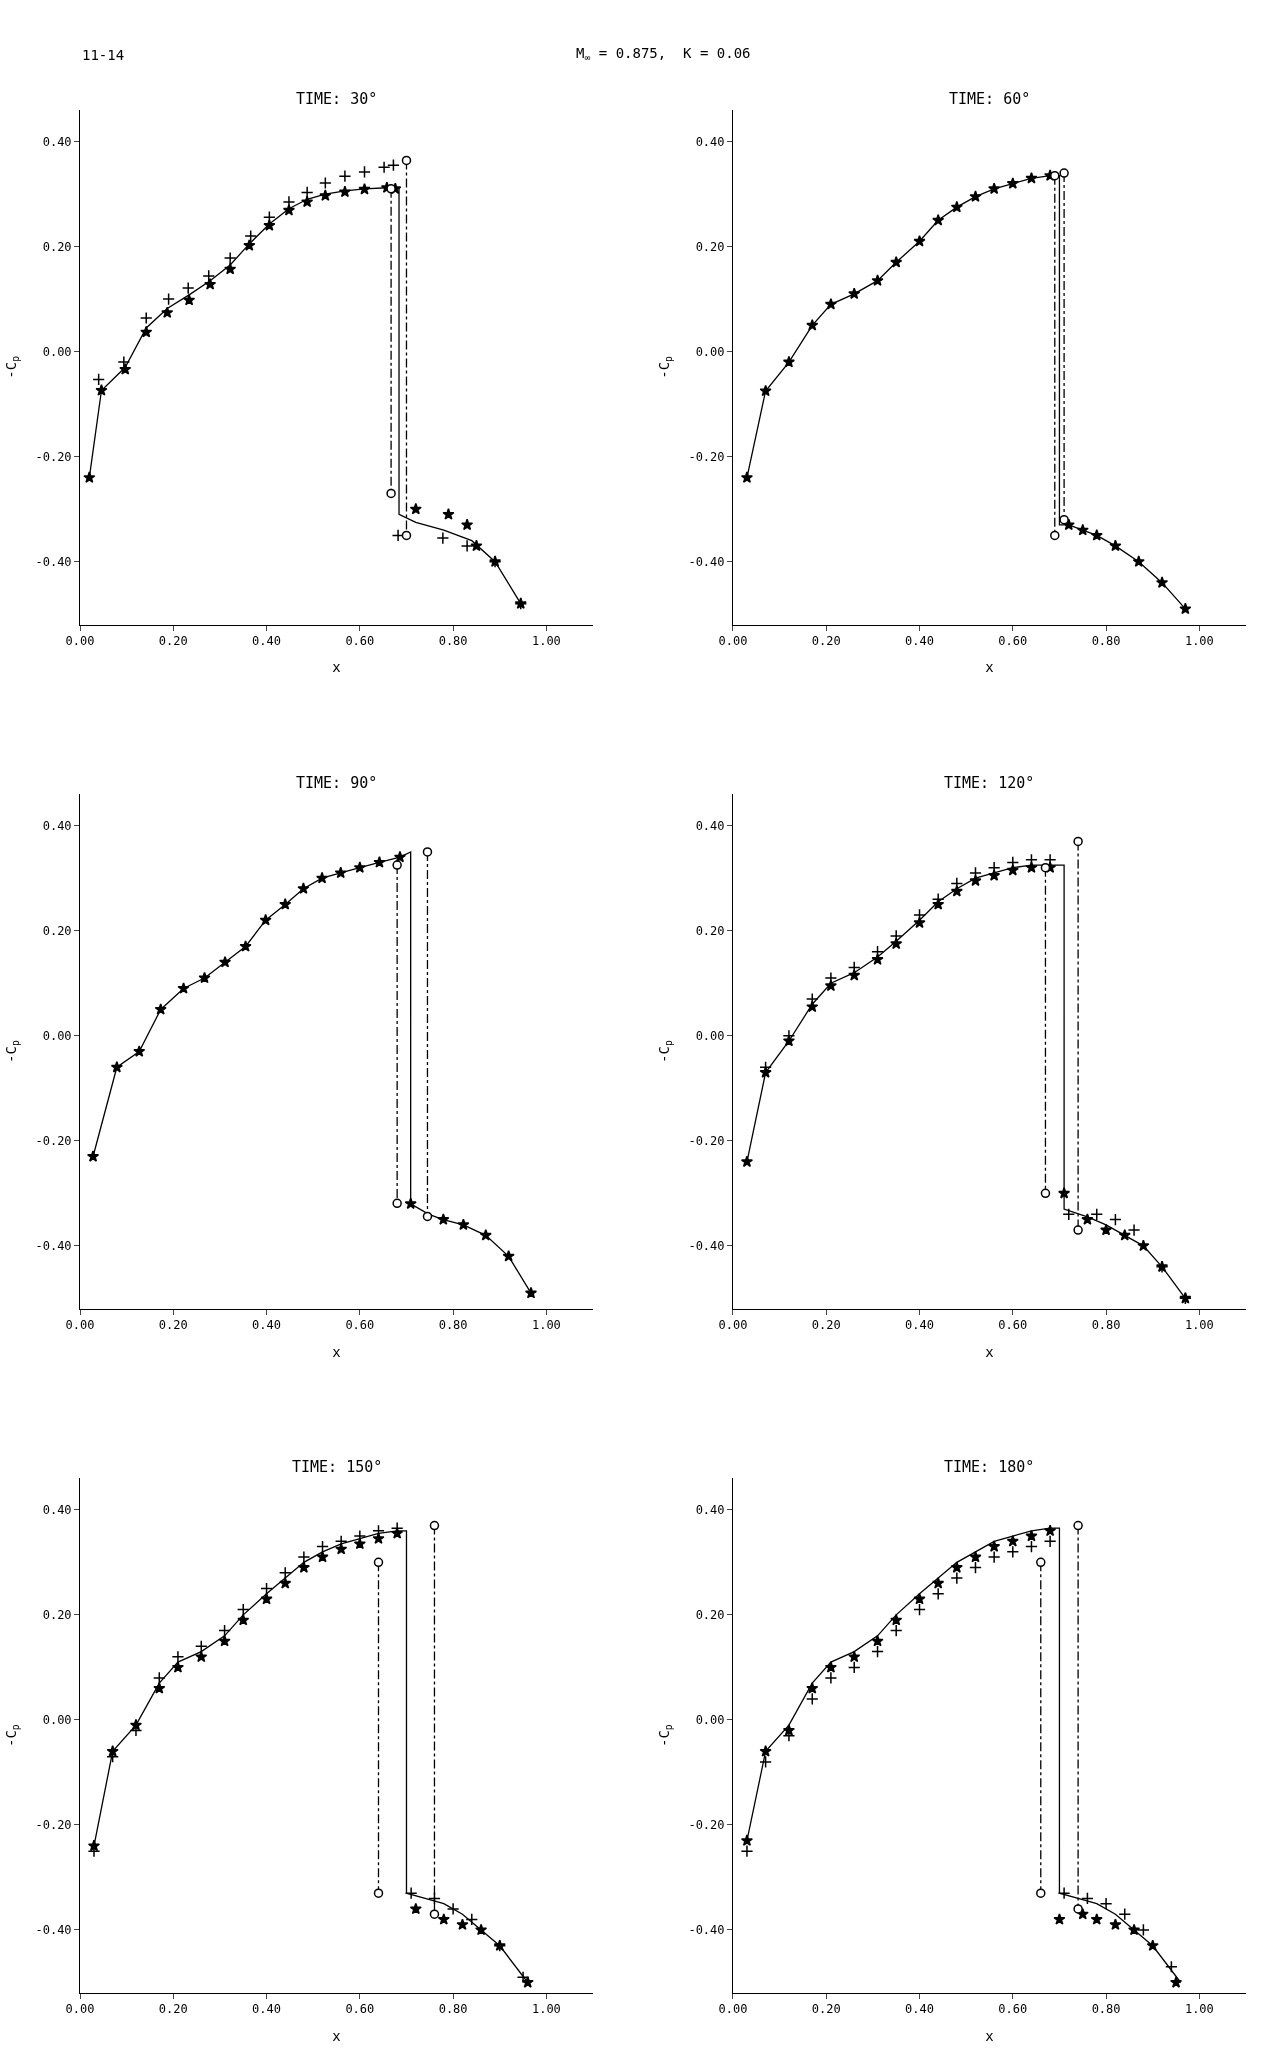 The image size is (1286, 2053). What do you see at coordinates (989, 783) in the screenshot?
I see `chart-title: TIME: 120°` at bounding box center [989, 783].